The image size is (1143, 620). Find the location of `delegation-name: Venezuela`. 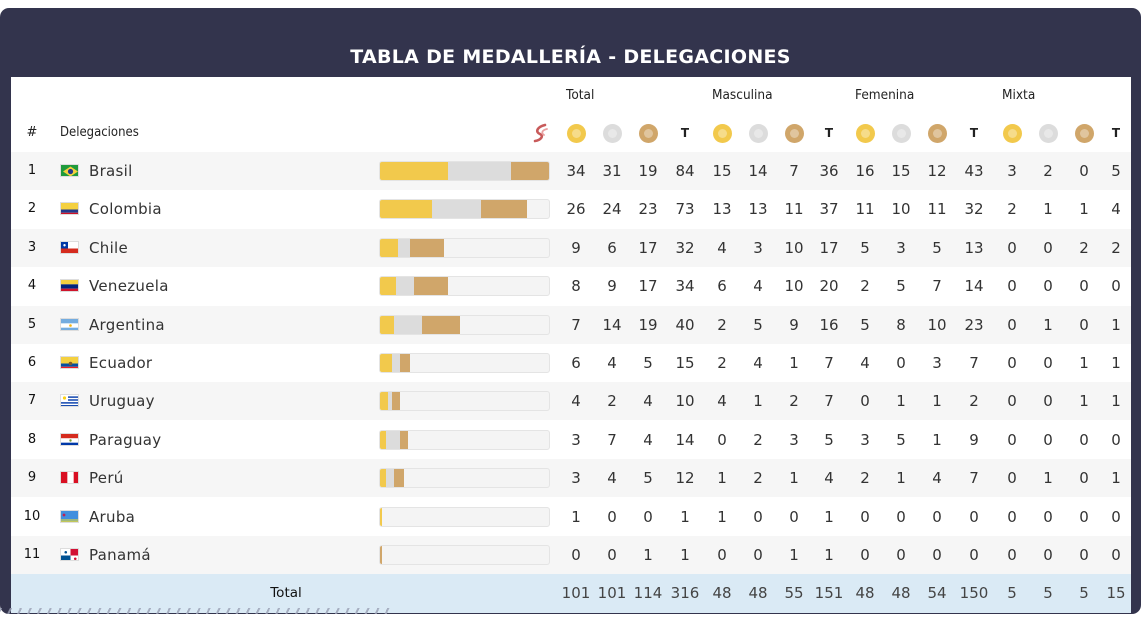

delegation-name: Venezuela is located at coordinates (129, 286).